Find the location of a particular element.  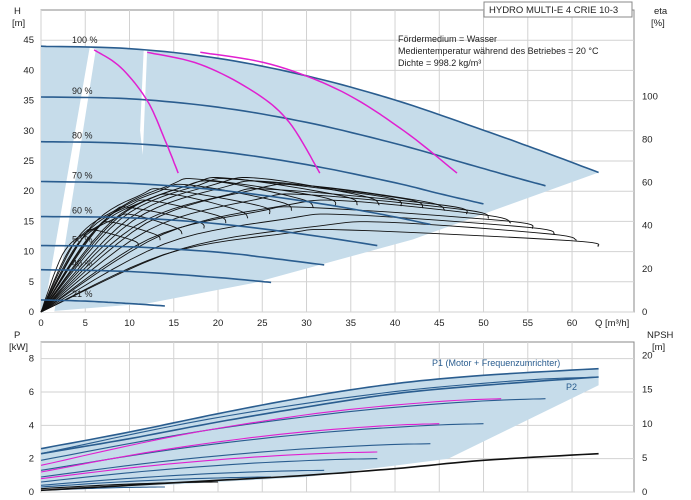

h-tick-label: 25 is located at coordinates (28, 161).